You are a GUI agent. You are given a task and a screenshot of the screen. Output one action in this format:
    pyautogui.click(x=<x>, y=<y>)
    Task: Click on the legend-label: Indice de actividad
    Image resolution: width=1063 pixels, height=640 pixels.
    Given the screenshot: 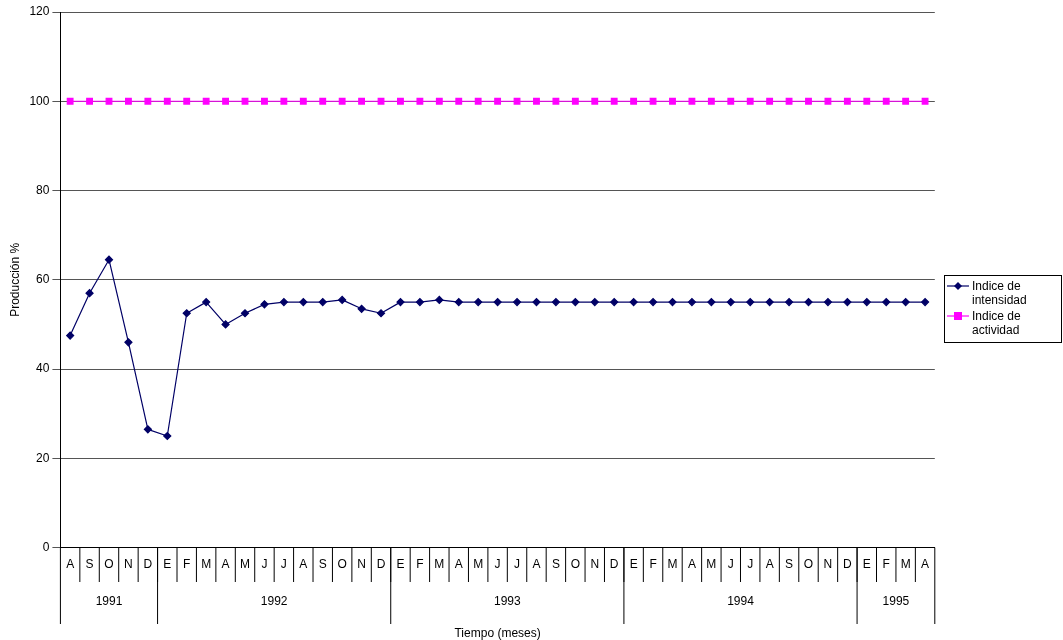 What is the action you would take?
    pyautogui.click(x=997, y=323)
    